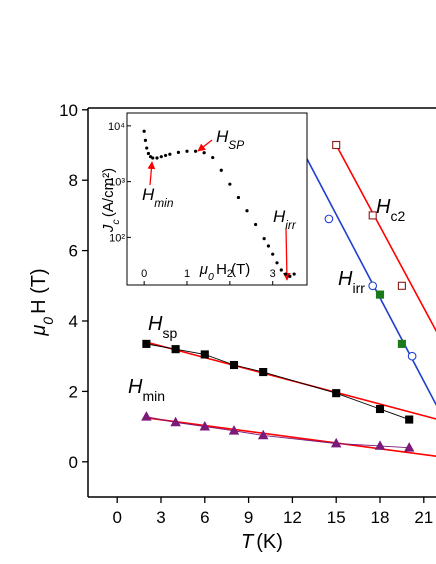  I want to click on inset-y-tick-label: 10³, so click(117, 183).